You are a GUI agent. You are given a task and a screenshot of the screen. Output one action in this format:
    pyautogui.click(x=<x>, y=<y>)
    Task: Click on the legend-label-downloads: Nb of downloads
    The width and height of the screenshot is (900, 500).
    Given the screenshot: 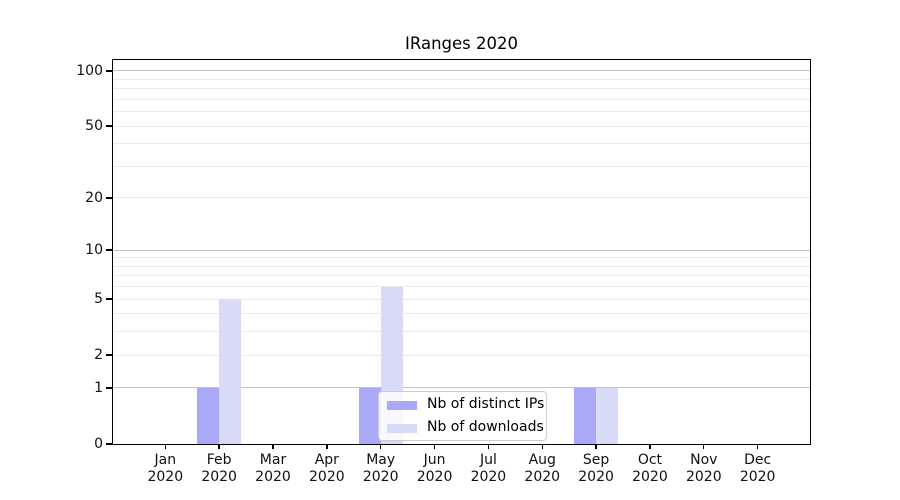 What is the action you would take?
    pyautogui.click(x=485, y=427)
    